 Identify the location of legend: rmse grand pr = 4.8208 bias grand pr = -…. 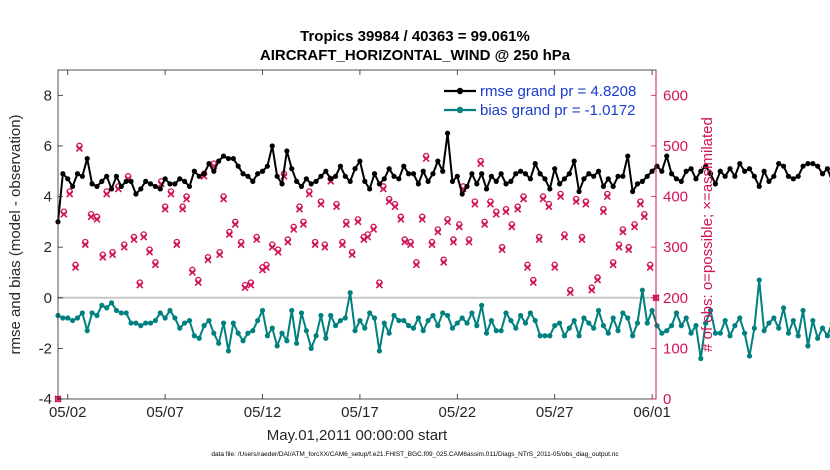
(545, 101).